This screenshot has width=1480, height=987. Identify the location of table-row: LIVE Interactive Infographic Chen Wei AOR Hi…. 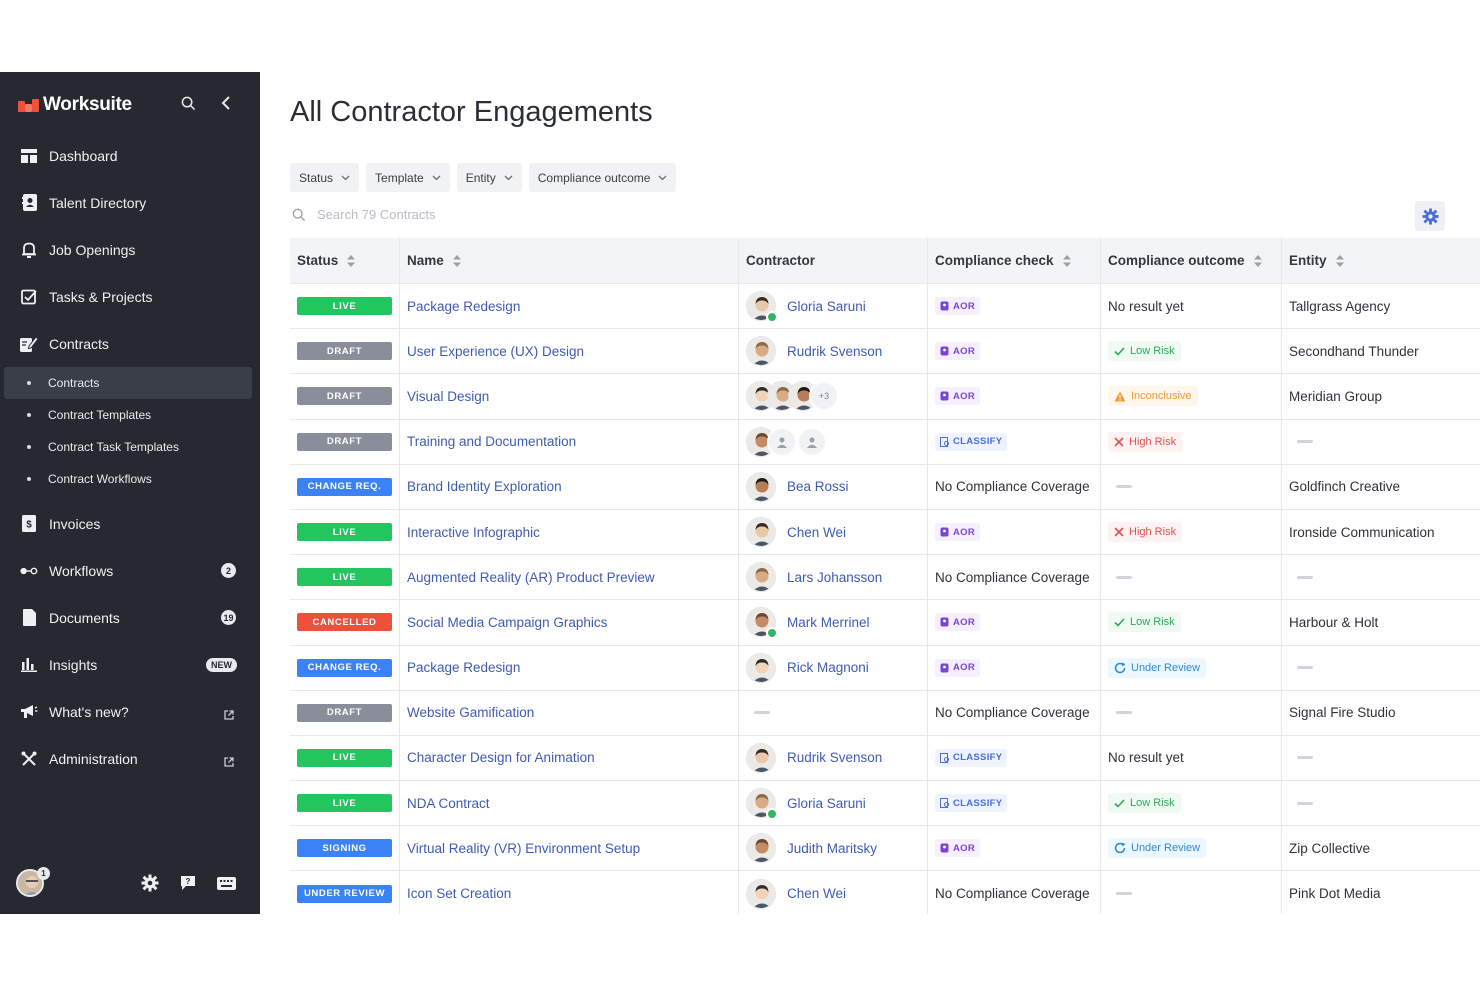
(885, 532).